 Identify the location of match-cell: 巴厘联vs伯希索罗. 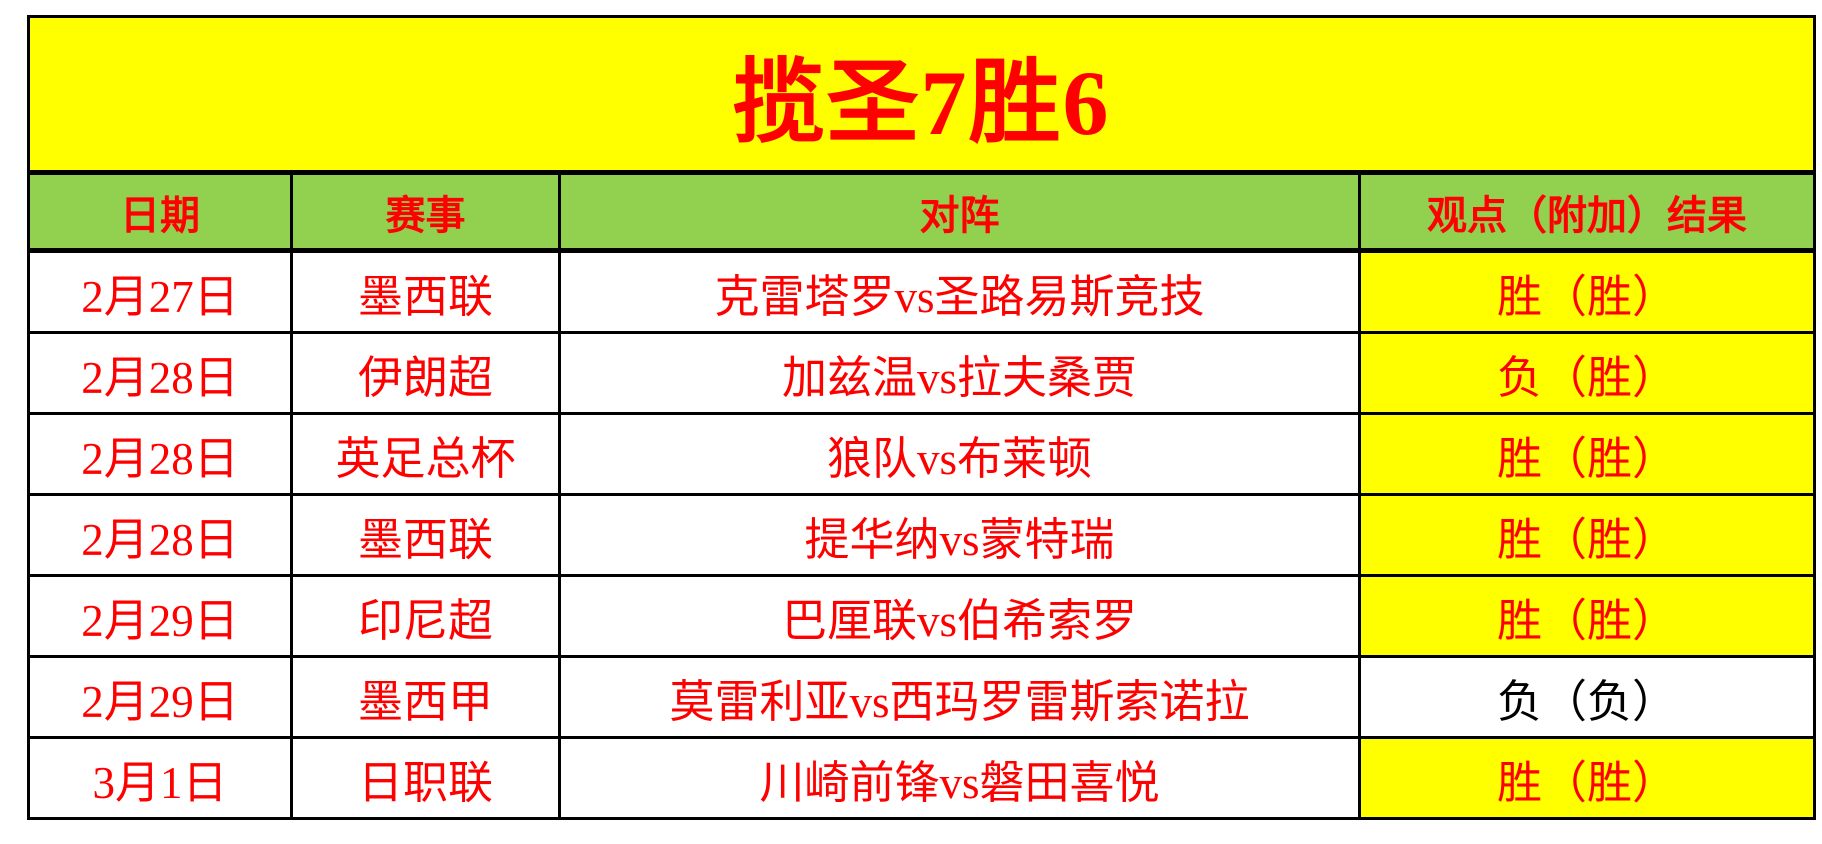
(959, 616).